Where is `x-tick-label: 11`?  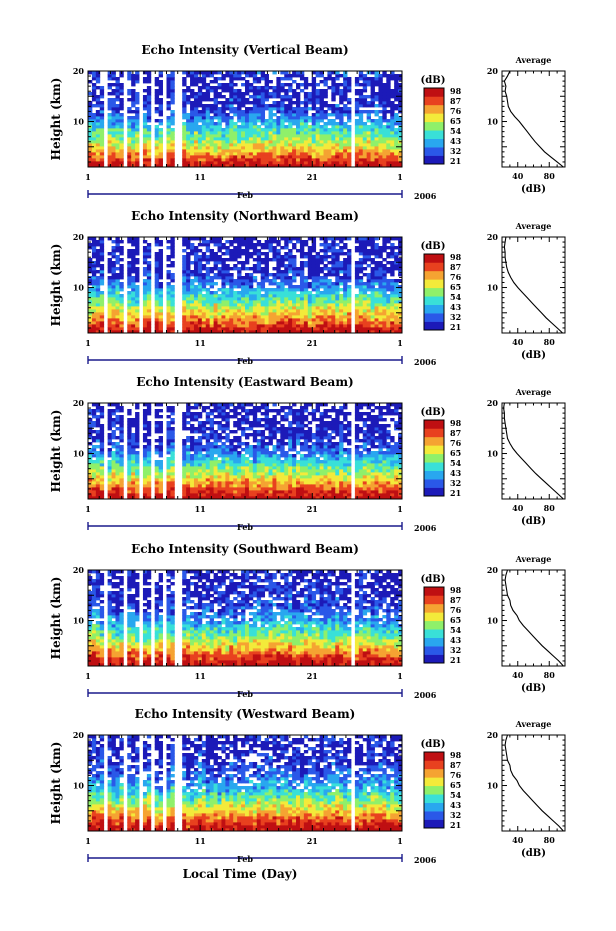 x-tick-label: 11 is located at coordinates (200, 343).